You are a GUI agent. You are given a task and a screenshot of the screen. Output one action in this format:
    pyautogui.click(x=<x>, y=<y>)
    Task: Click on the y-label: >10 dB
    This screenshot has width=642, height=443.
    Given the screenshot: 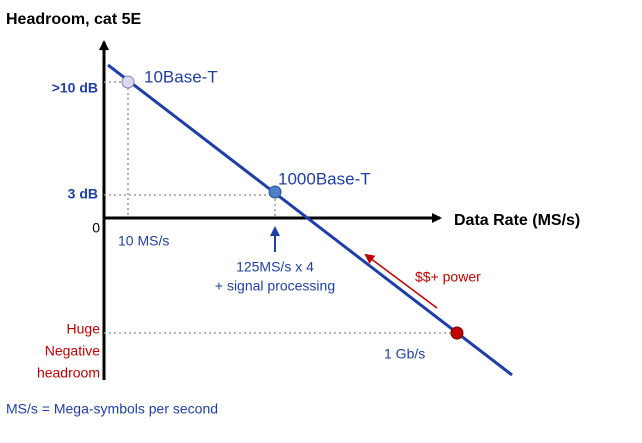 What is the action you would take?
    pyautogui.click(x=75, y=88)
    